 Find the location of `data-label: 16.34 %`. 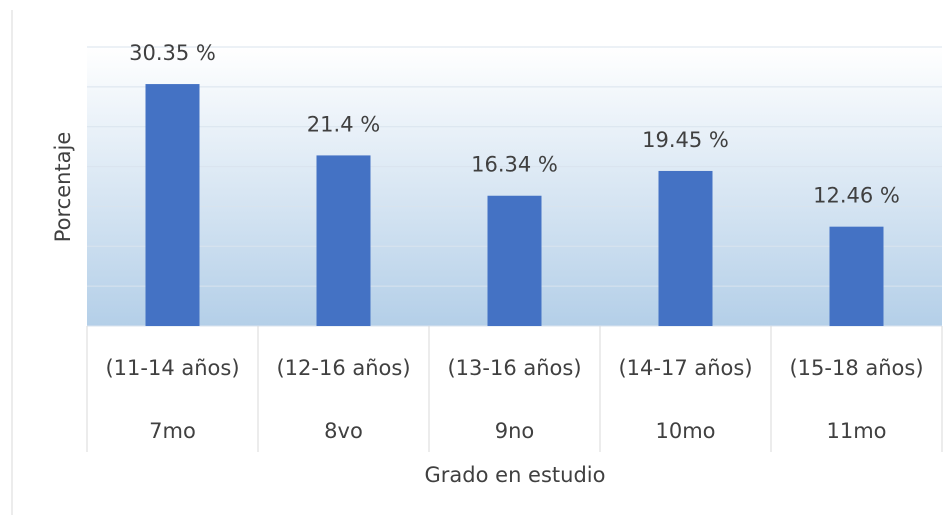

data-label: 16.34 % is located at coordinates (514, 165).